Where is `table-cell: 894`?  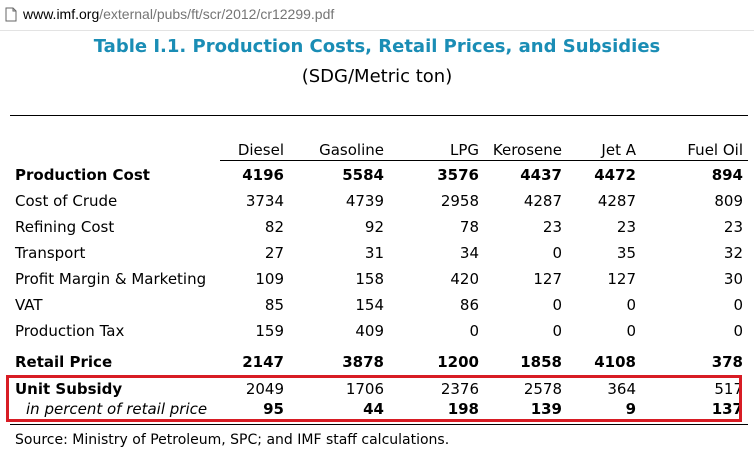 table-cell: 894 is located at coordinates (727, 175).